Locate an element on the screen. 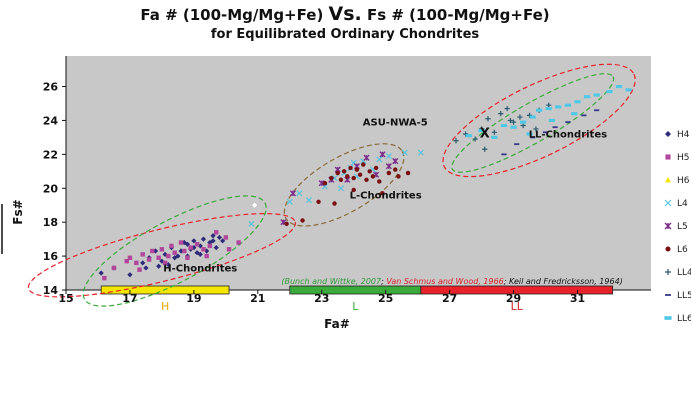 This screenshot has width=691, height=414. legend-marker-l5 is located at coordinates (668, 226).